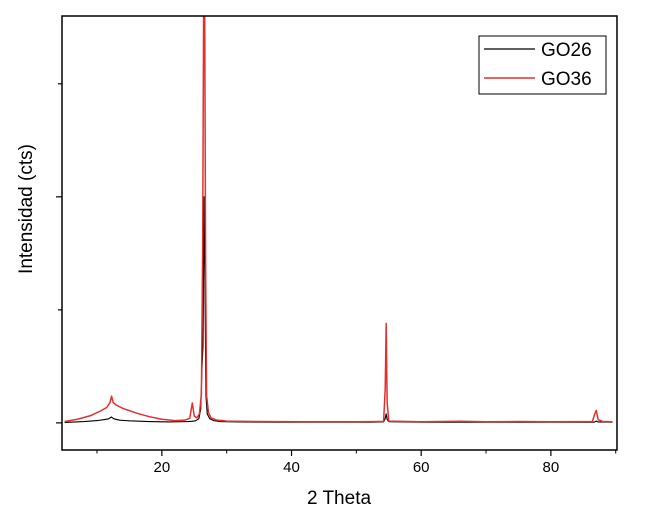 Image resolution: width=650 pixels, height=524 pixels. Describe the element at coordinates (291, 467) in the screenshot. I see `x-tick-label: 40` at that location.